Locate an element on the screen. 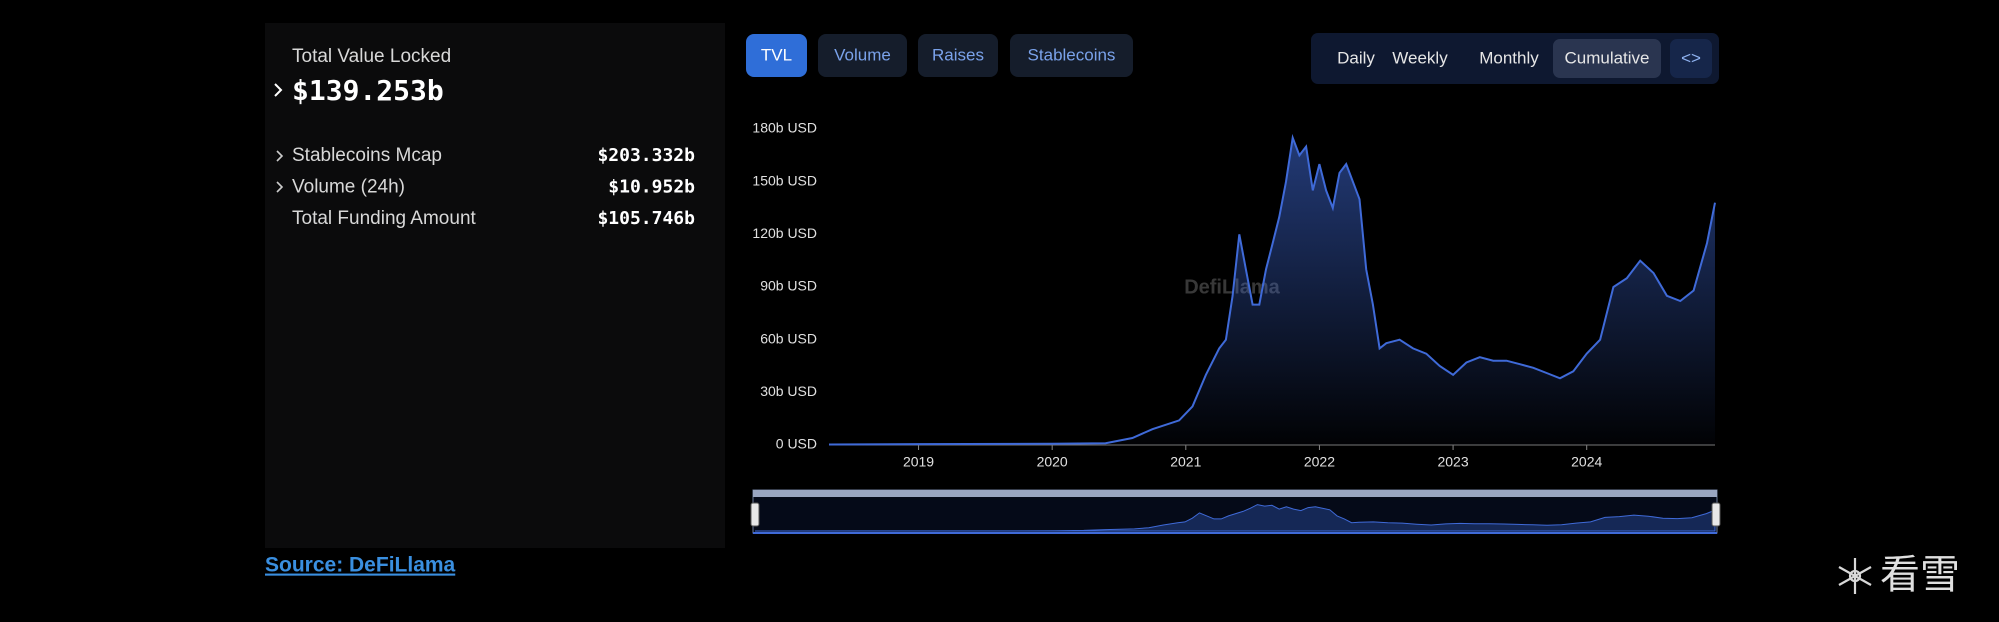 The width and height of the screenshot is (1999, 622). brush-area is located at coordinates (1235, 518).